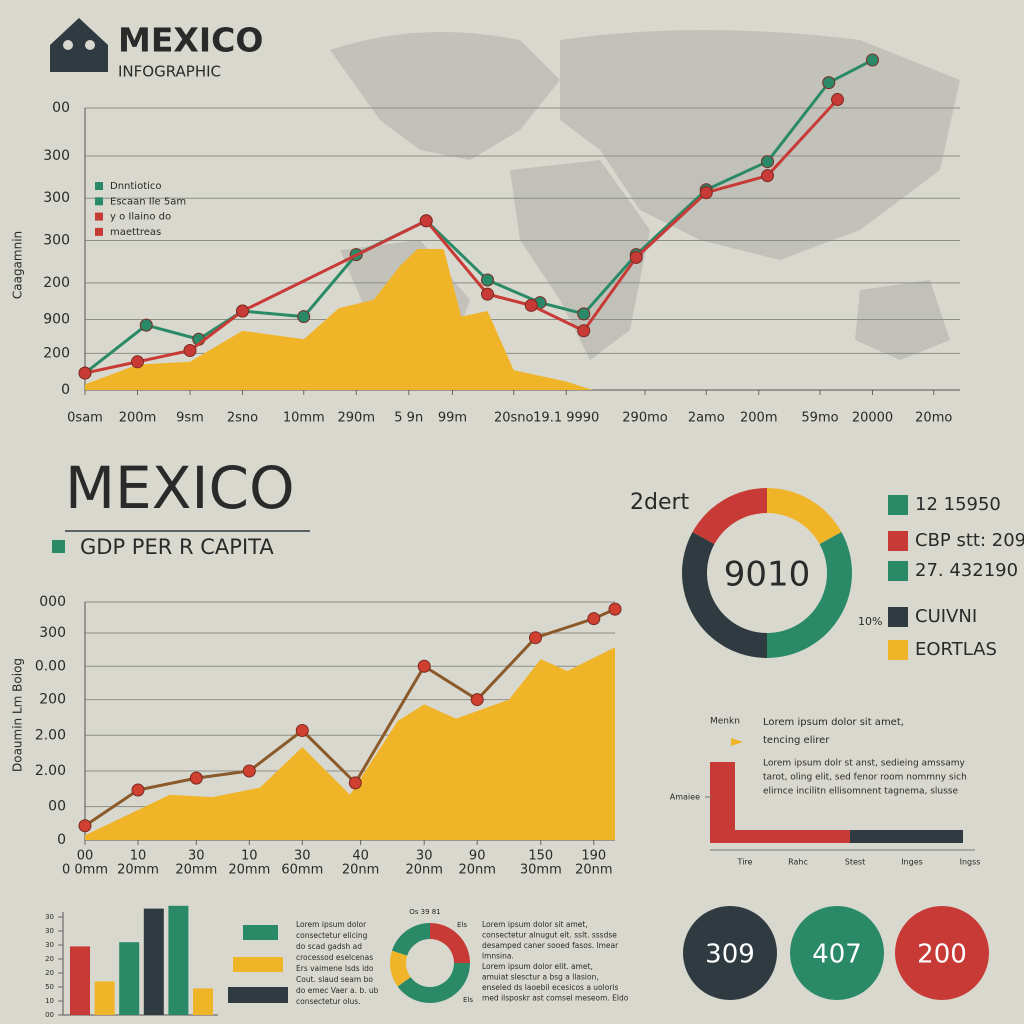  Describe the element at coordinates (837, 953) in the screenshot. I see `stat-circle` at that location.